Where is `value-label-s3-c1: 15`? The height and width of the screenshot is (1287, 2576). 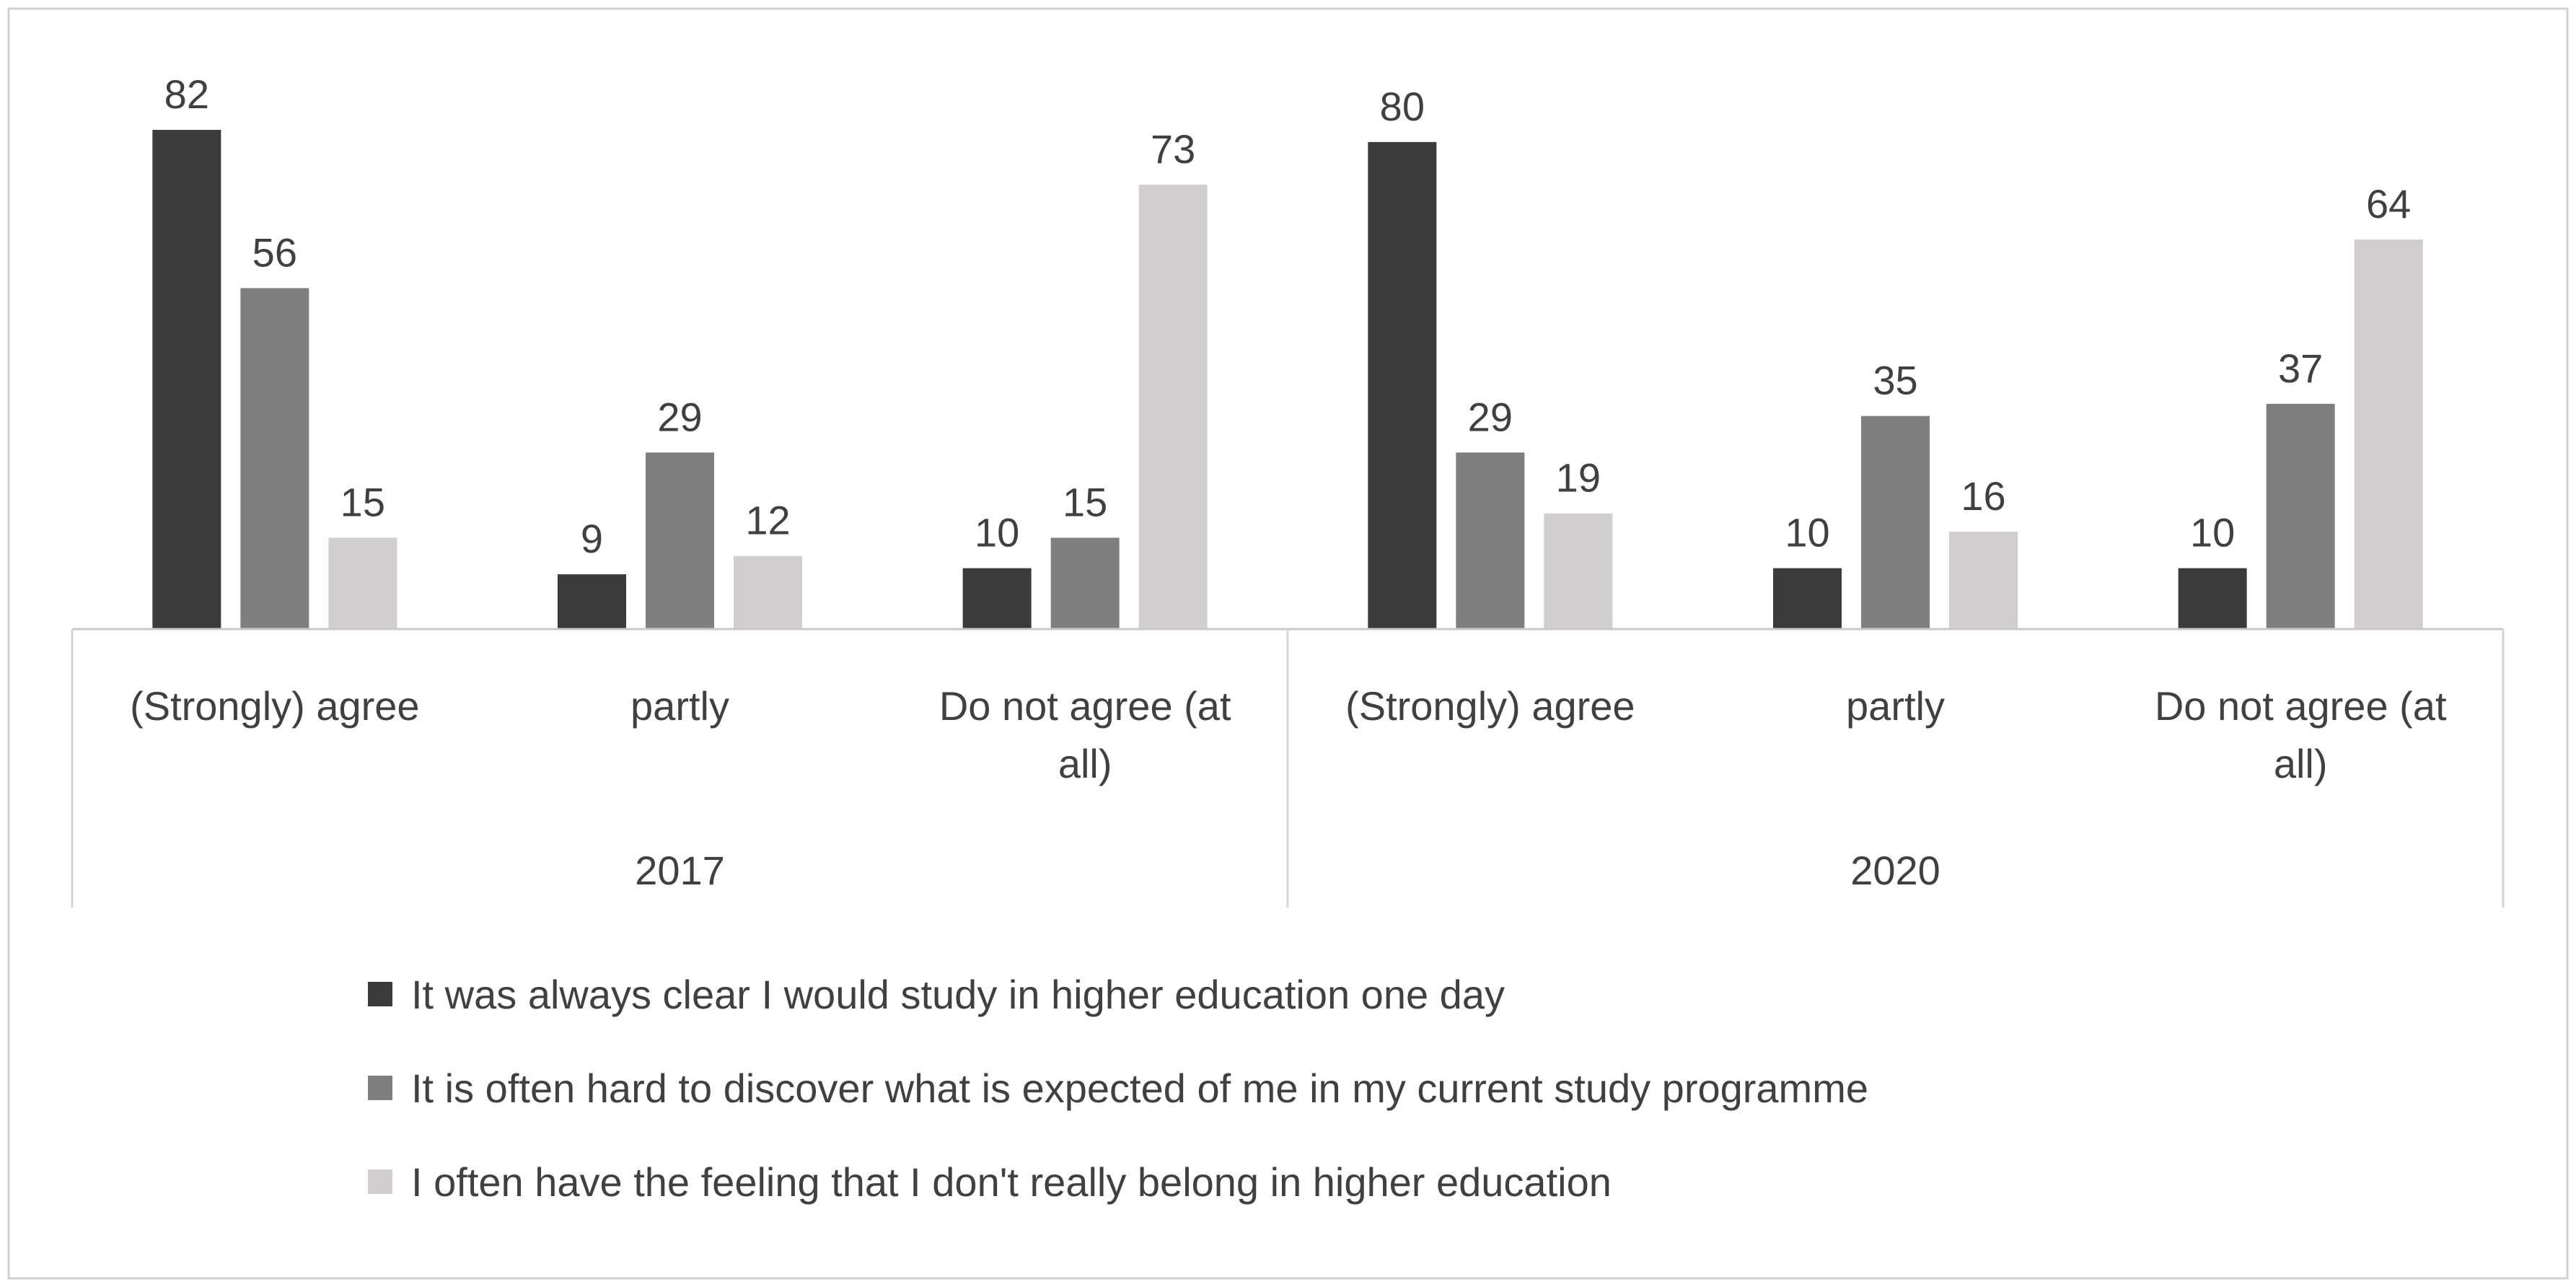 value-label-s3-c1: 15 is located at coordinates (362, 501).